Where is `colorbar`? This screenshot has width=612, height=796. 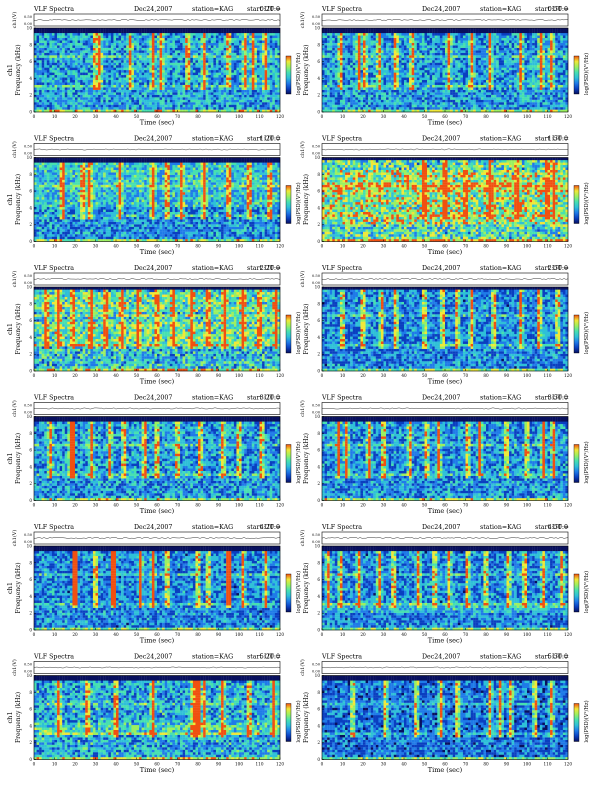
colorbar is located at coordinates (576, 334).